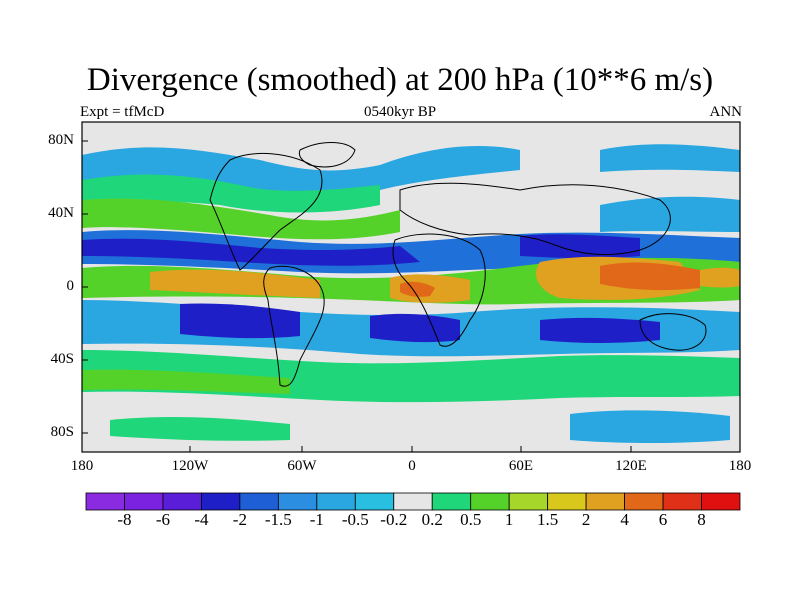  I want to click on colorbar-label: -1, so click(316, 519).